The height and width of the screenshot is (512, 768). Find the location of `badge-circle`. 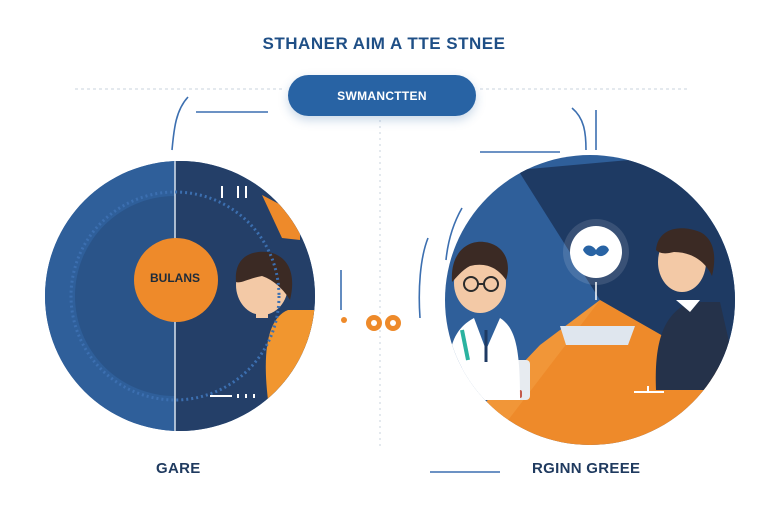

badge-circle is located at coordinates (176, 280).